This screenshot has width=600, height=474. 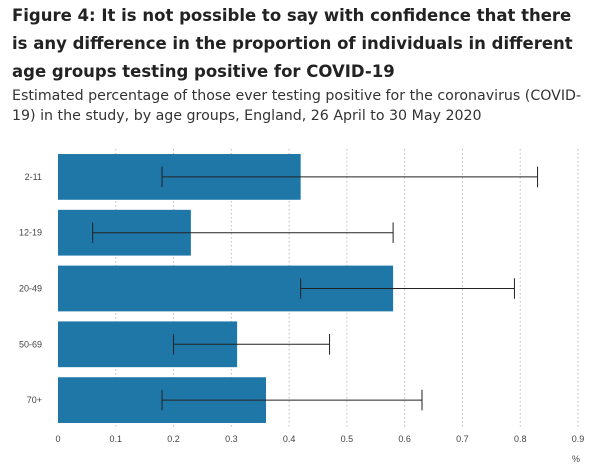 What do you see at coordinates (404, 439) in the screenshot?
I see `x-tick-label: 0.6` at bounding box center [404, 439].